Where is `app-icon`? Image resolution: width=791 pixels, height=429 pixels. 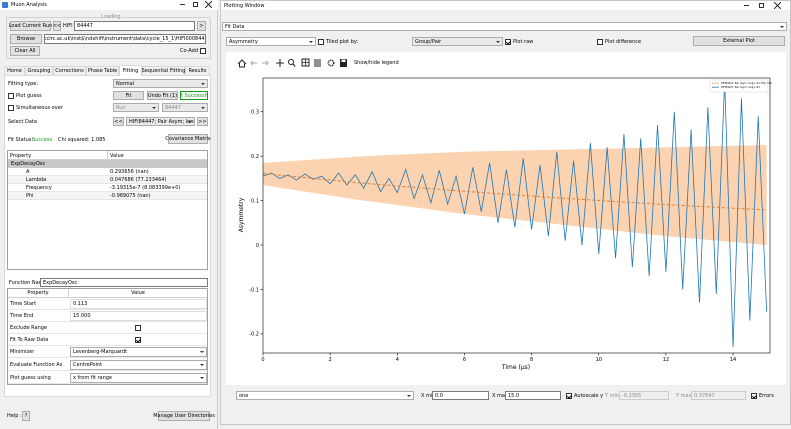 app-icon is located at coordinates (5, 5).